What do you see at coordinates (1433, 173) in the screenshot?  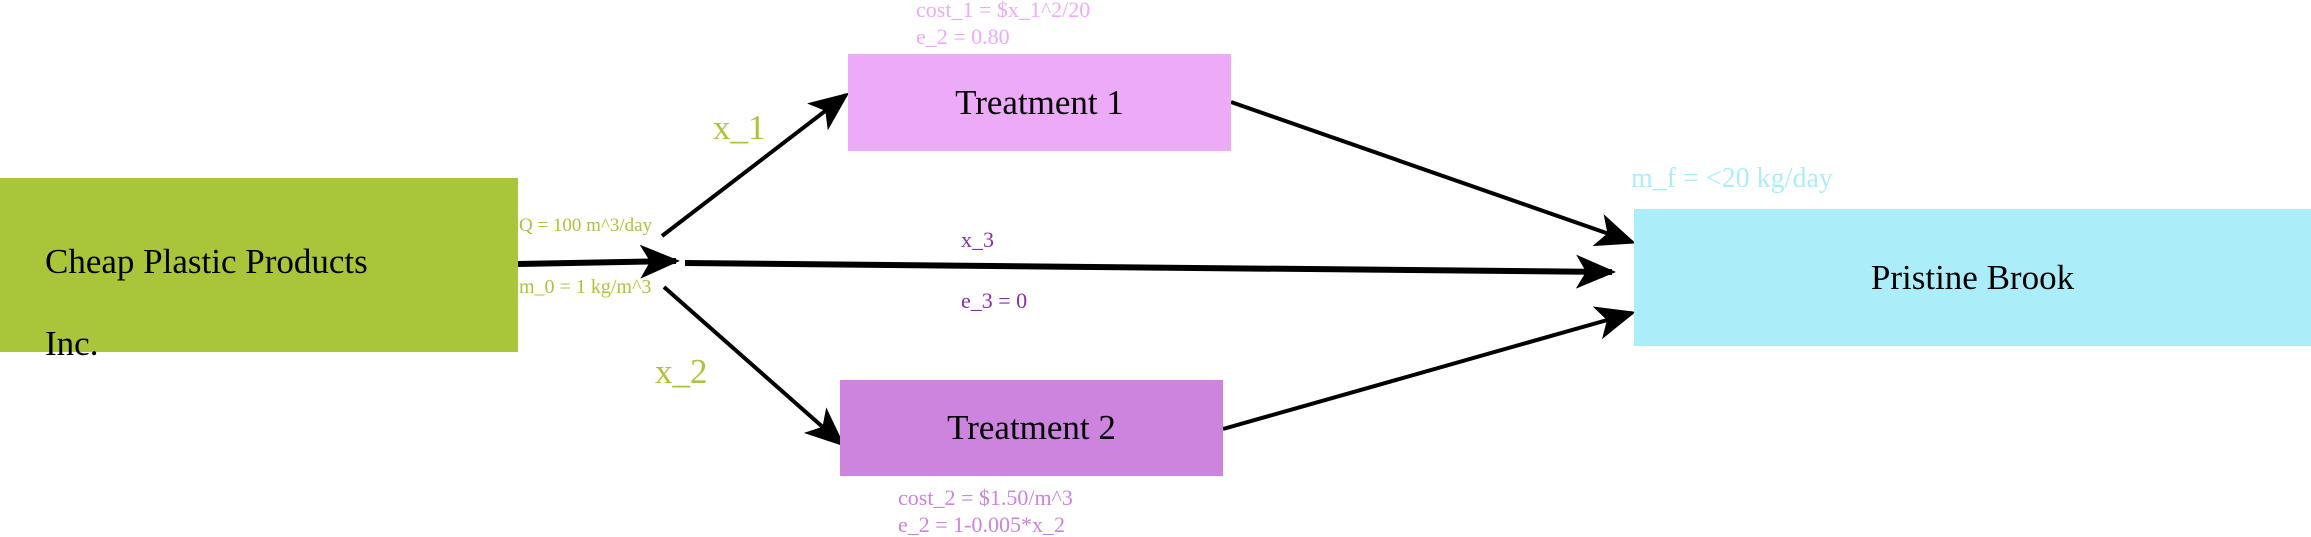 I see `arrow-treatment1-to-brook` at bounding box center [1433, 173].